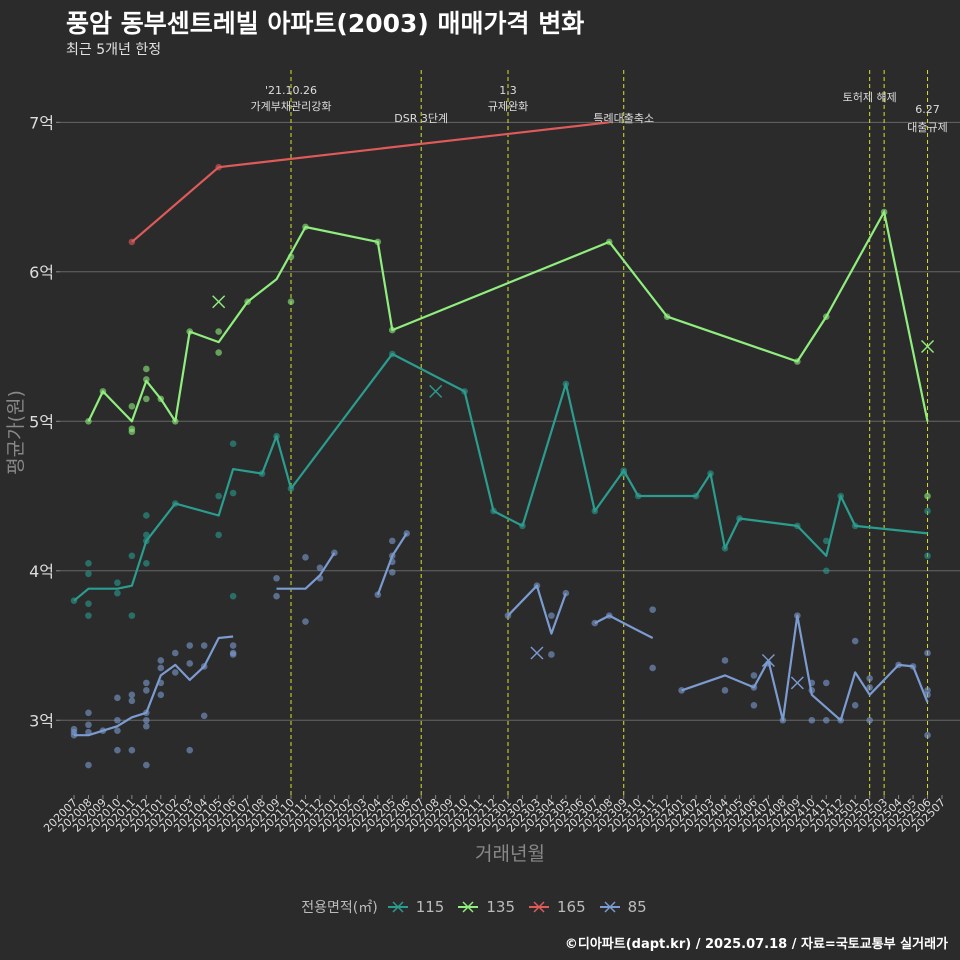  What do you see at coordinates (291, 90) in the screenshot?
I see `event-label: '21.10.26` at bounding box center [291, 90].